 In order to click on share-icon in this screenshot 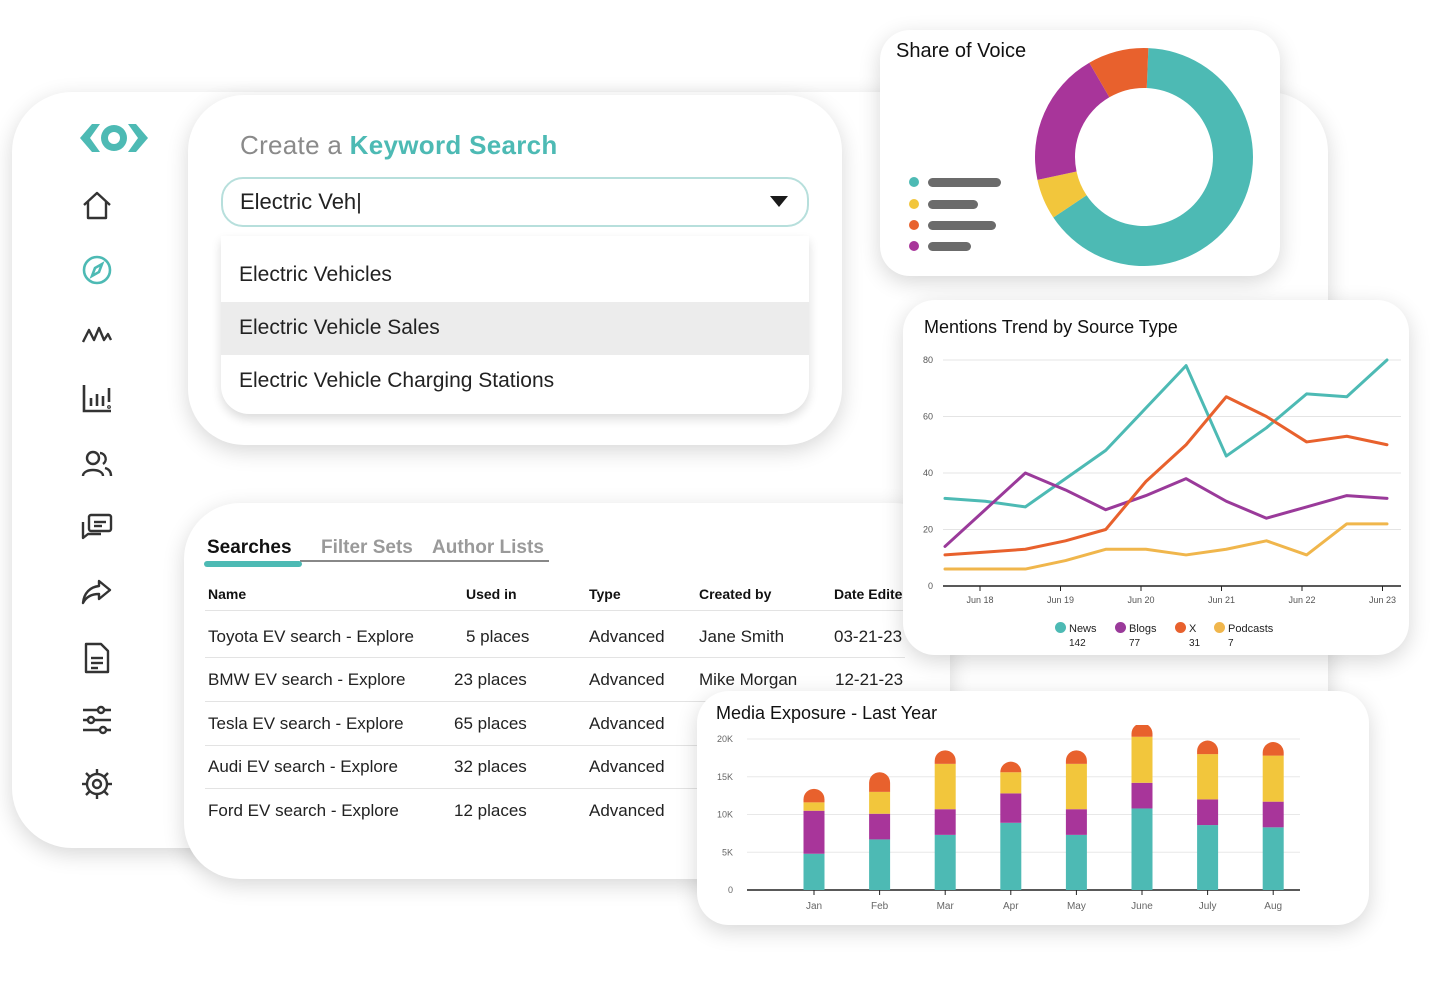, I will do `click(97, 592)`.